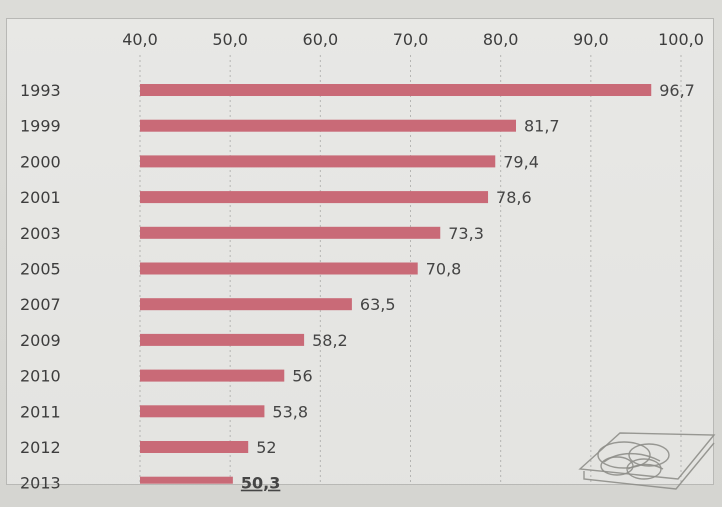  What do you see at coordinates (514, 197) in the screenshot?
I see `value-label-2001: 78,6` at bounding box center [514, 197].